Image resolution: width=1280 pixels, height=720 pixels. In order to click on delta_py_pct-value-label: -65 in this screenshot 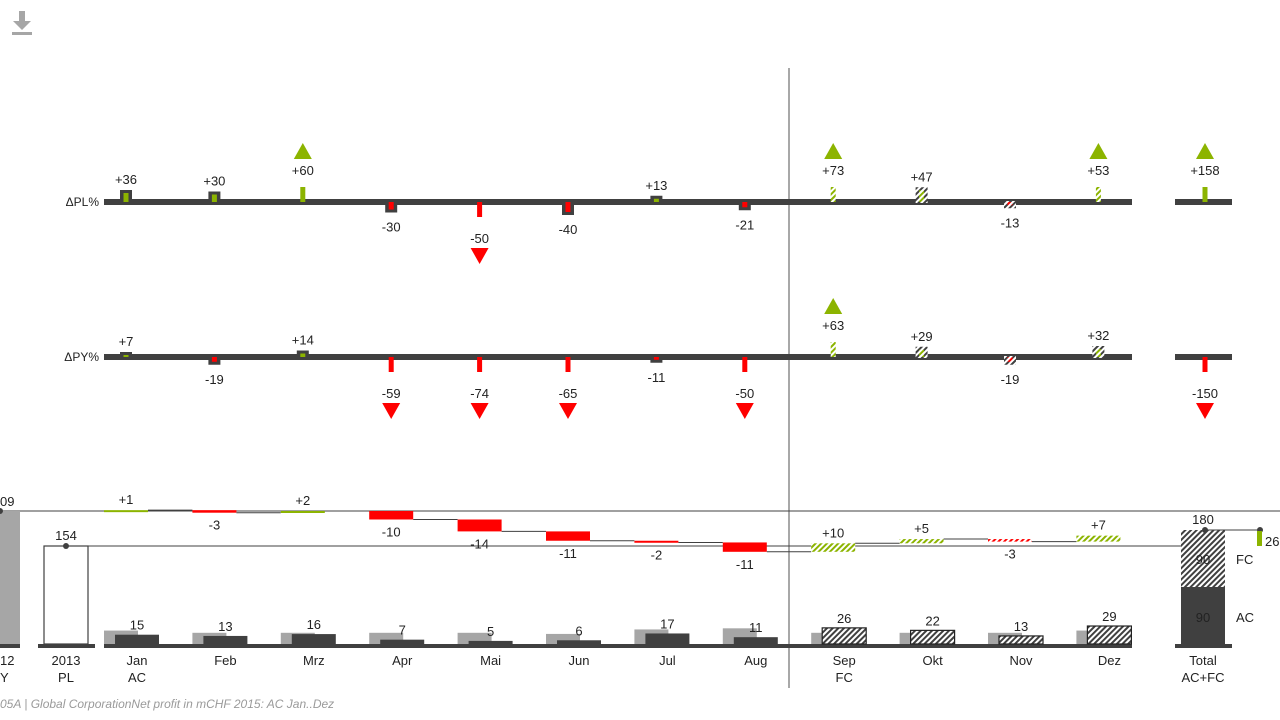, I will do `click(568, 393)`.